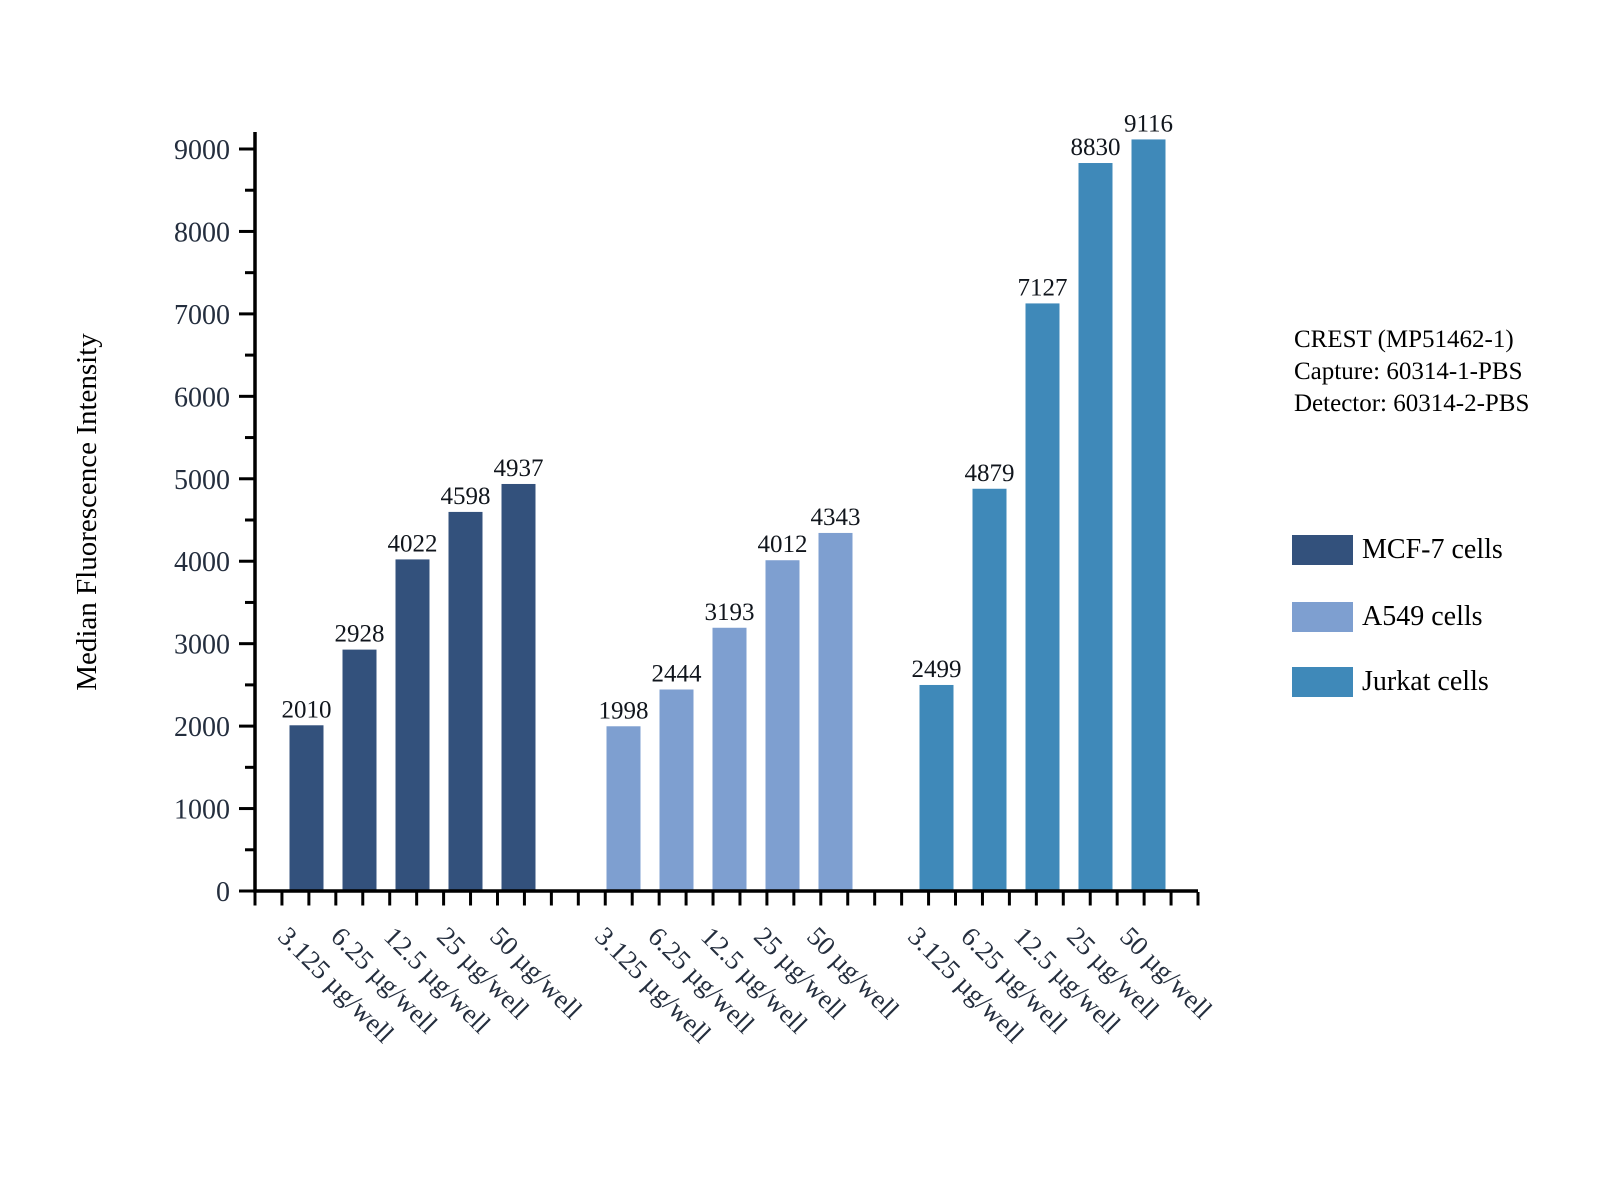  I want to click on bar-value-label: 4343, so click(836, 517).